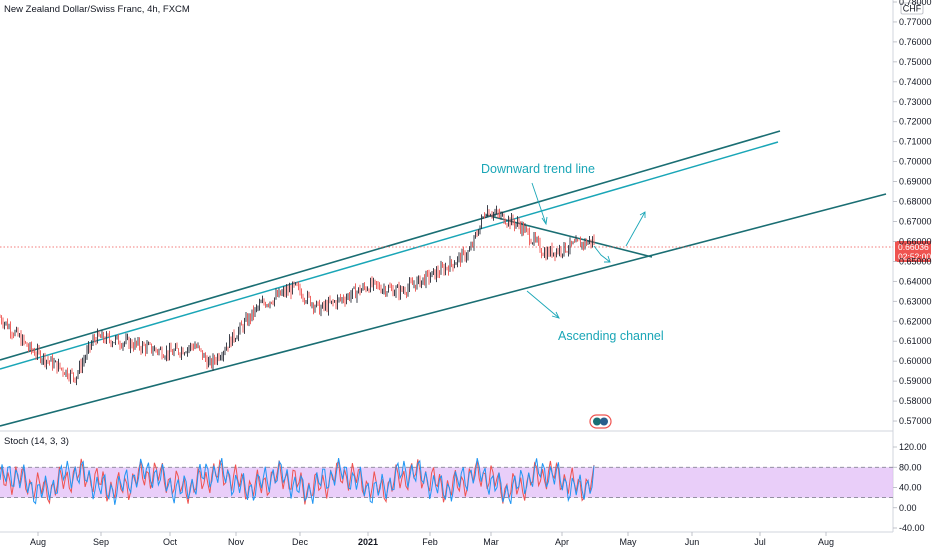  I want to click on arrowhead-ascending-channel, so click(555, 315).